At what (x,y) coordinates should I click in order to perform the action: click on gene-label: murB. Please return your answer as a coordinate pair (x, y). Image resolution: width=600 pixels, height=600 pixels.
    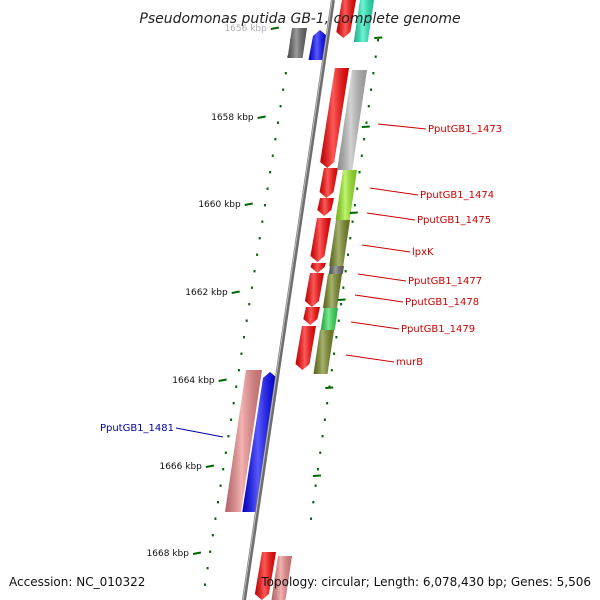
    Looking at the image, I should click on (409, 362).